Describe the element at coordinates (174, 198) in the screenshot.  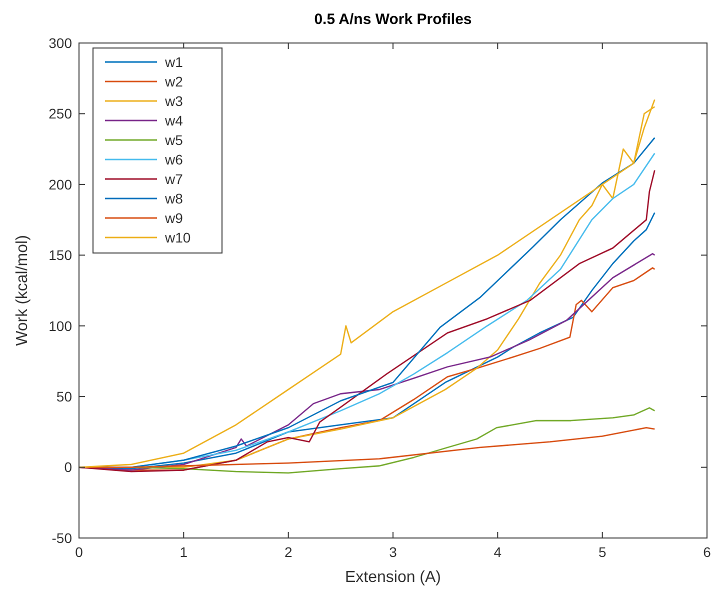
I see `legend-label: w8` at that location.